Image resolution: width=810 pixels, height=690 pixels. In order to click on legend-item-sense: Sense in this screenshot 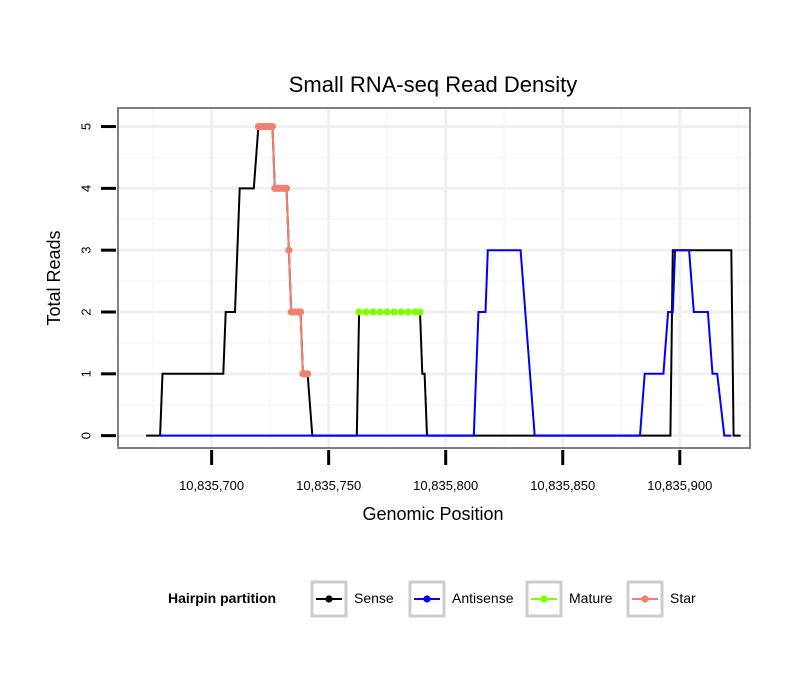, I will do `click(352, 599)`.